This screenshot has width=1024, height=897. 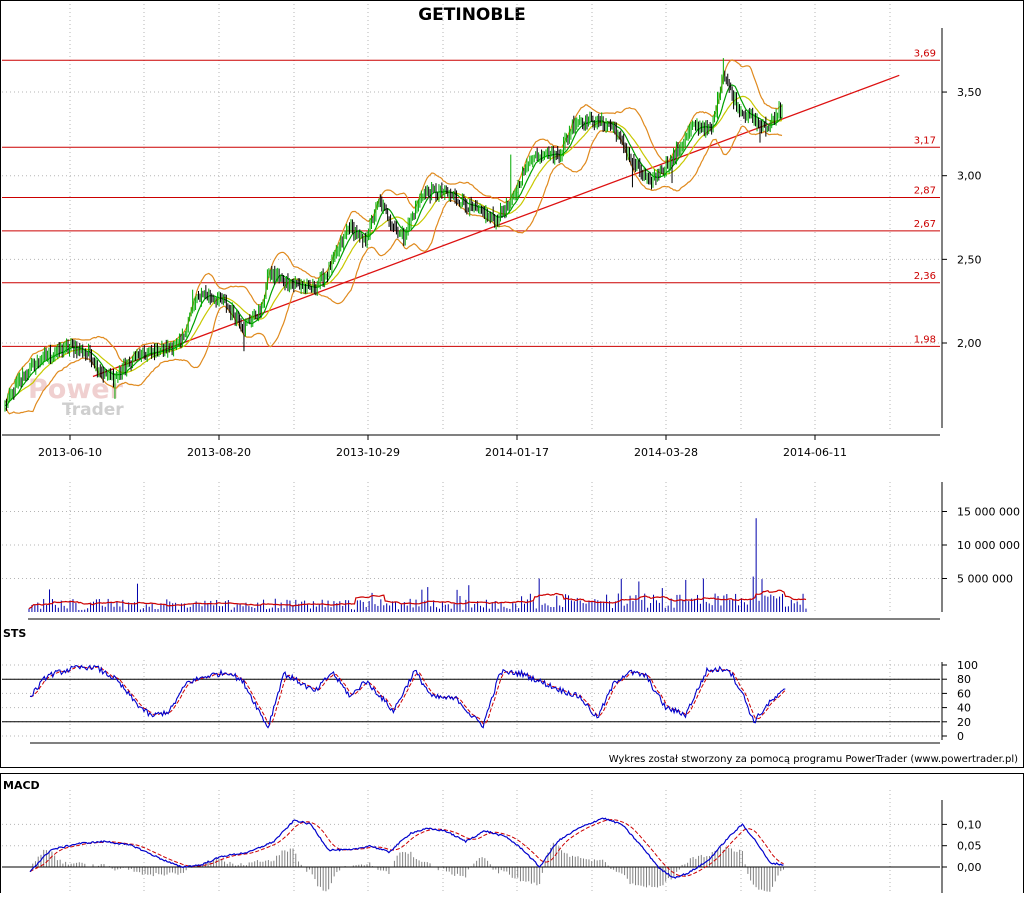 What do you see at coordinates (969, 824) in the screenshot?
I see `macd-y-tick-label-2: 0,10` at bounding box center [969, 824].